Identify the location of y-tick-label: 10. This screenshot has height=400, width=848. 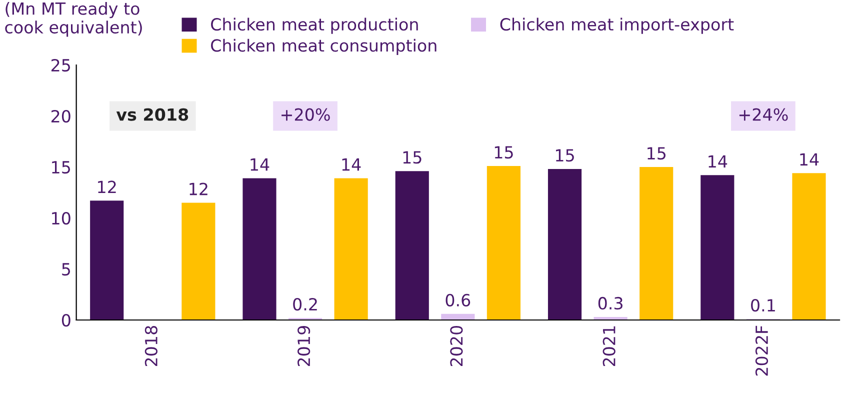
(61, 218).